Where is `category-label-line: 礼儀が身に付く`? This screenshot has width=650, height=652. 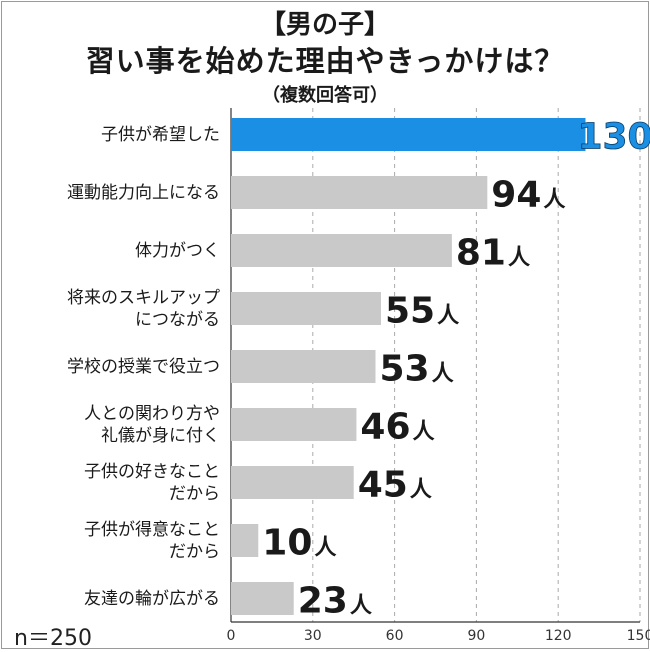 category-label-line: 礼儀が身に付く is located at coordinates (160, 435).